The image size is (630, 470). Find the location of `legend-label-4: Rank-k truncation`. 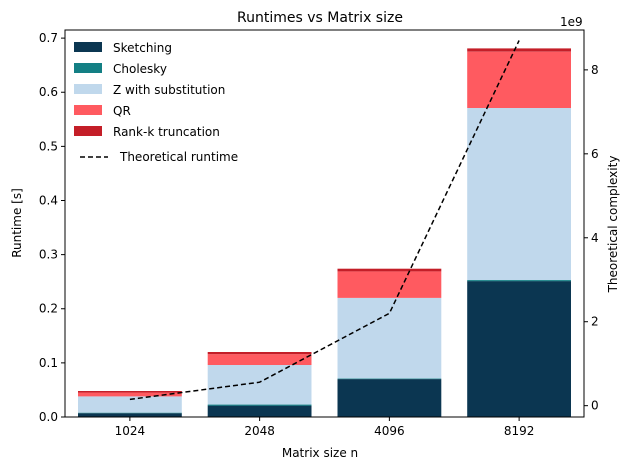

legend-label-4: Rank-k truncation is located at coordinates (166, 132).